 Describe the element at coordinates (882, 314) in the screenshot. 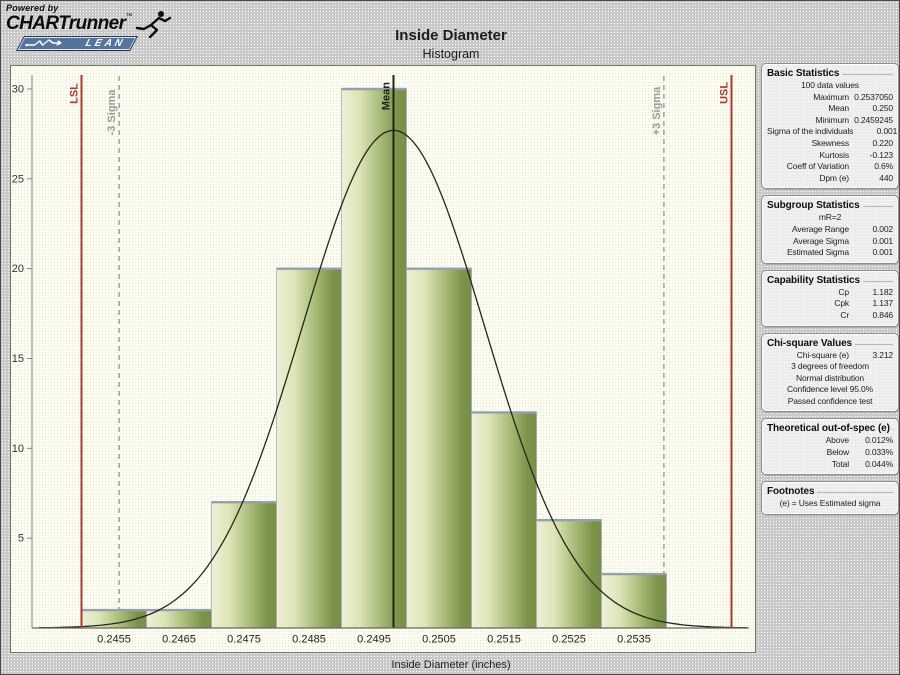

I see `stat-value: 0.846` at that location.